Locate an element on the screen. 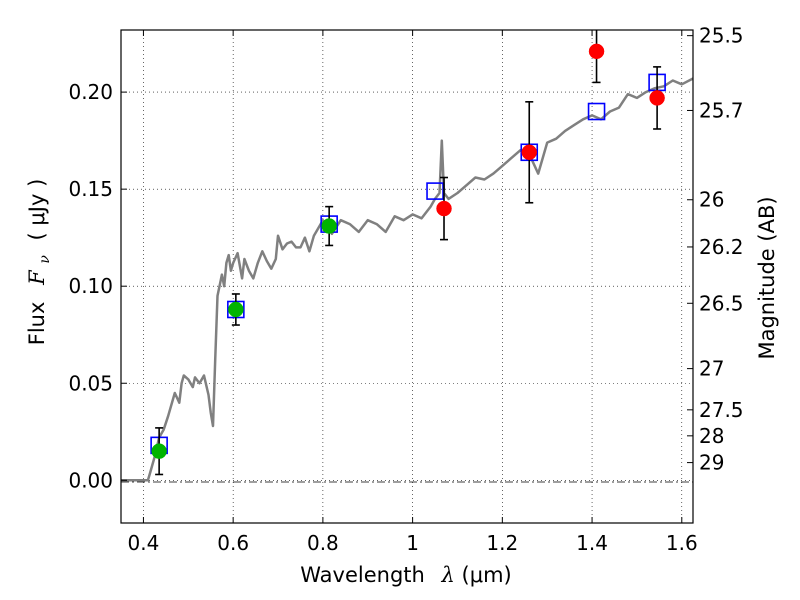 This screenshot has height=600, width=800. mag-tick-label-4: 26.5 is located at coordinates (721, 303).